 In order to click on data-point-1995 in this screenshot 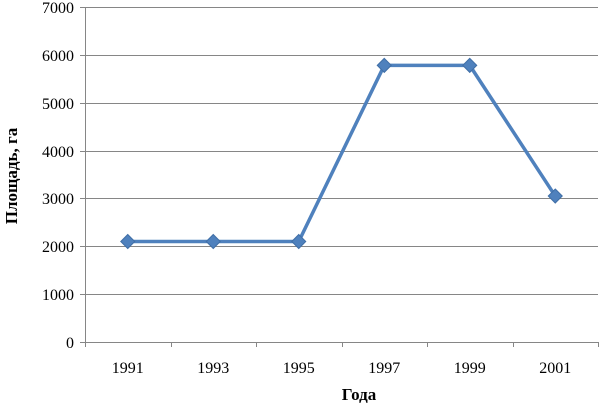, I will do `click(299, 241)`.